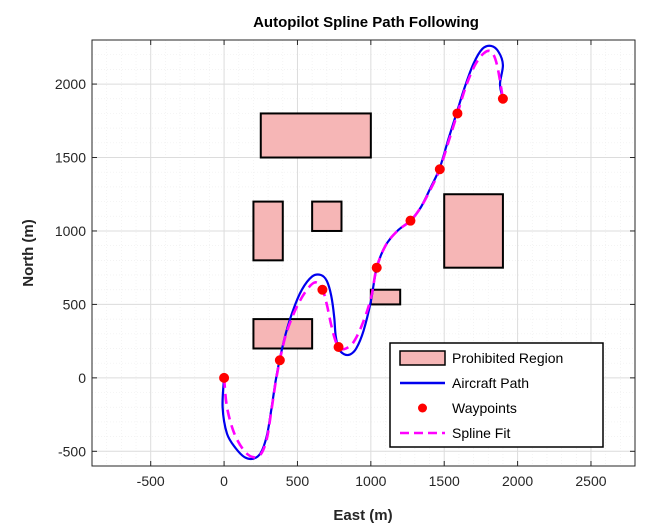  What do you see at coordinates (72, 451) in the screenshot?
I see `y-tick-label: -500` at bounding box center [72, 451].